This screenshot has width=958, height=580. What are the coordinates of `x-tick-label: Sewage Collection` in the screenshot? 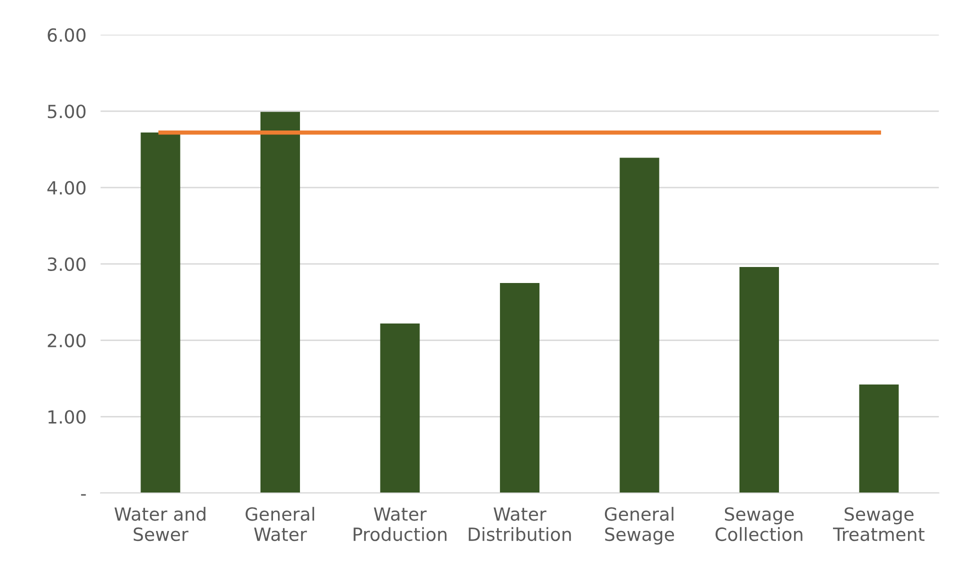 It's located at (759, 524).